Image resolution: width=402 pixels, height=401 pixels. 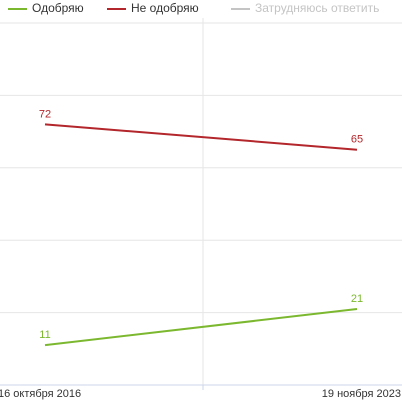 What do you see at coordinates (357, 299) in the screenshot?
I see `data-label: 21` at bounding box center [357, 299].